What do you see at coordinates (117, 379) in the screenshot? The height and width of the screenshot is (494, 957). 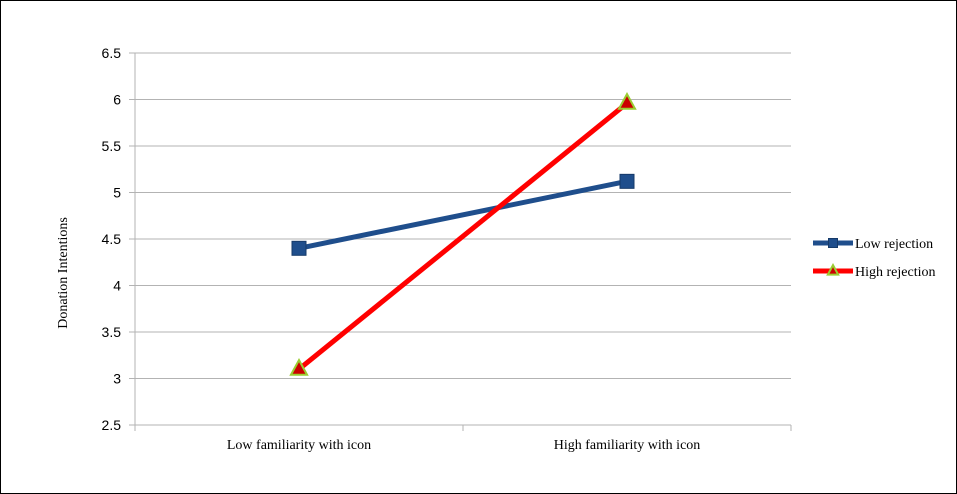 I see `y-tick-label: 3` at bounding box center [117, 379].